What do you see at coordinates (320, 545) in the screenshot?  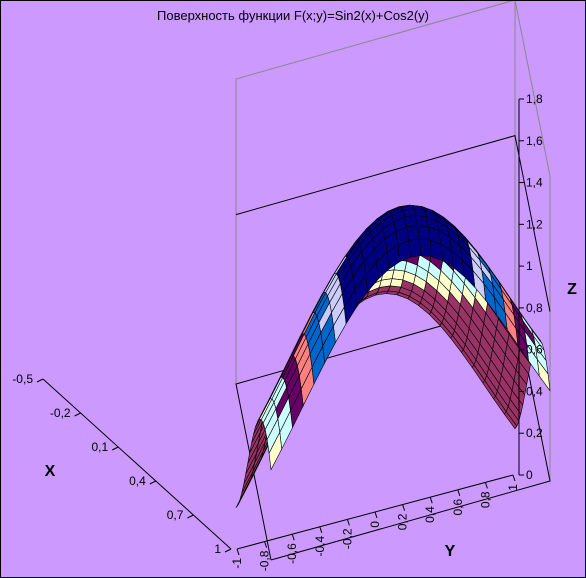 I see `y-tick-label: -0,4` at bounding box center [320, 545].